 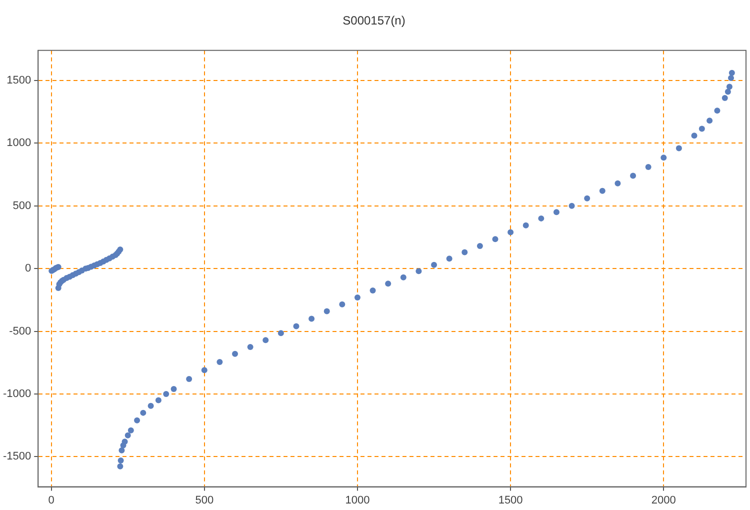 I want to click on y-tick-label: 0, so click(x=28, y=268).